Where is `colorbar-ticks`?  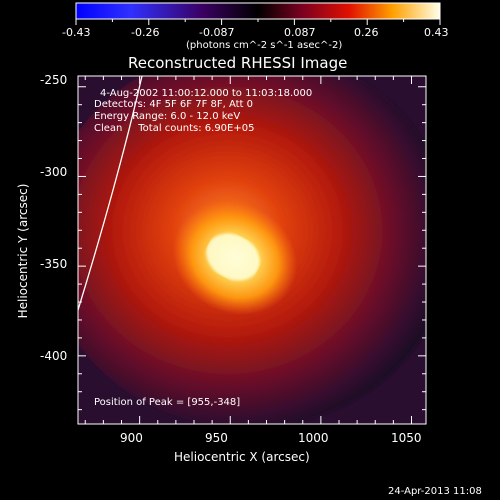
colorbar-ticks is located at coordinates (258, 22).